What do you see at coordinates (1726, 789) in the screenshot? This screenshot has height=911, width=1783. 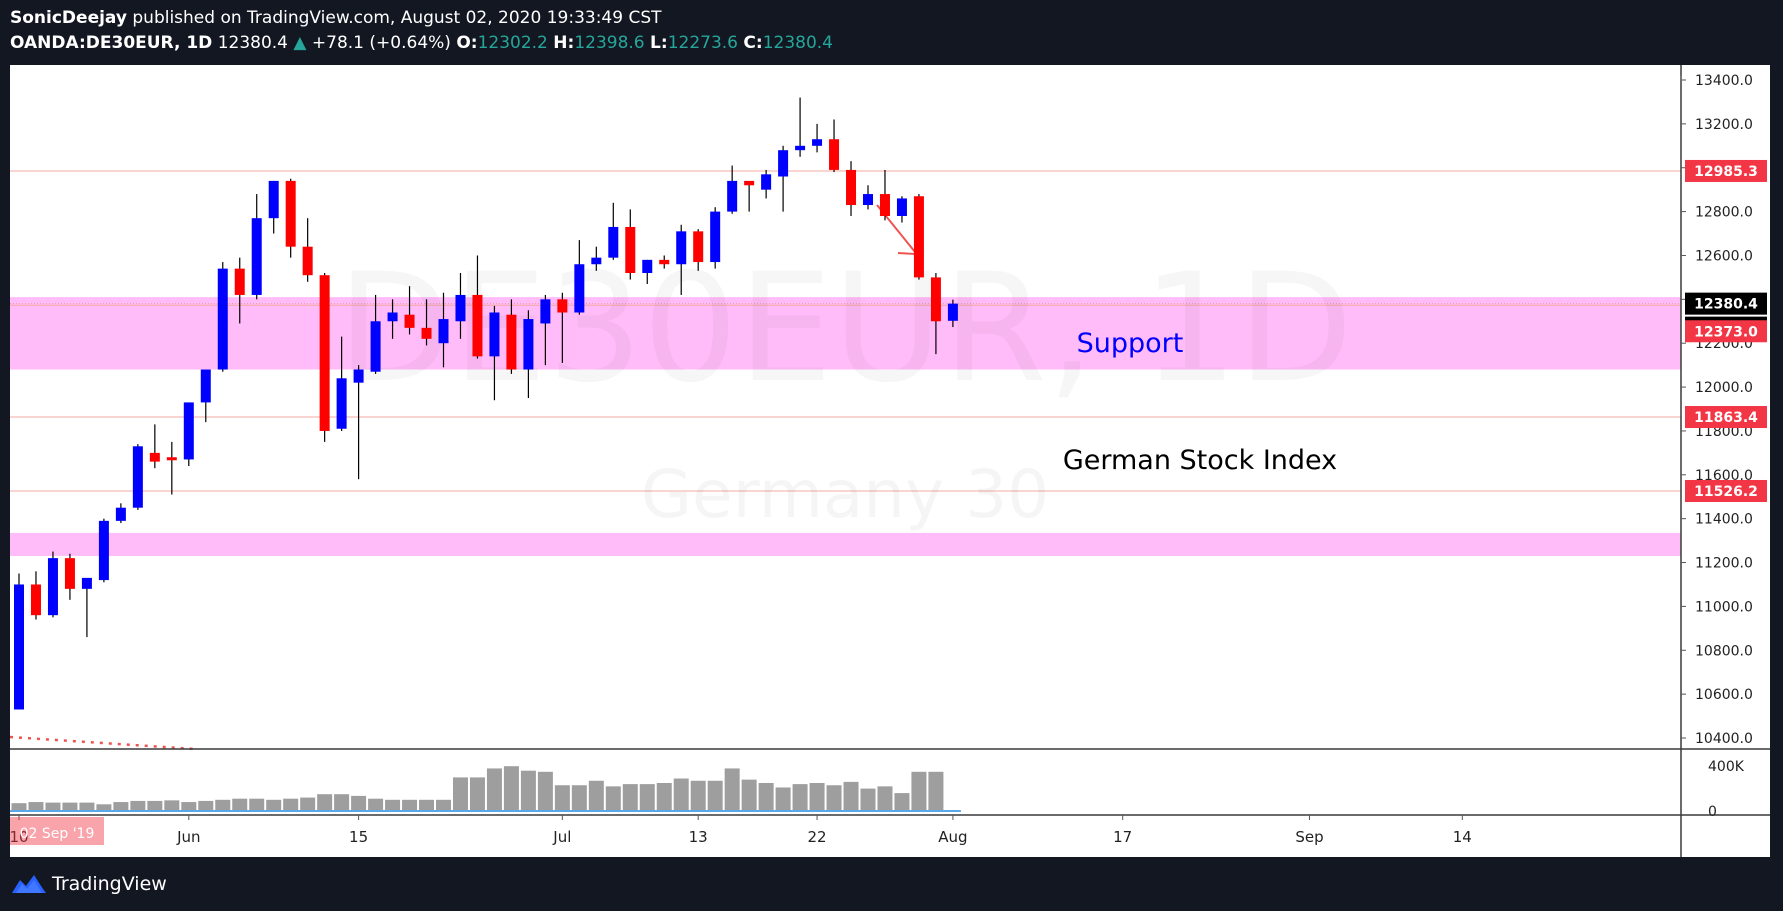 I see `volume-axis: 400K 0` at bounding box center [1726, 789].